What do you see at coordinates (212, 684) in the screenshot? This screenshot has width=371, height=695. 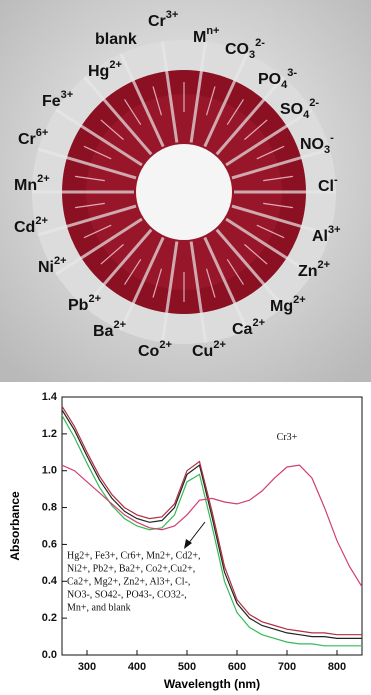 I see `x-axis-label: Wavelength (nm)` at bounding box center [212, 684].